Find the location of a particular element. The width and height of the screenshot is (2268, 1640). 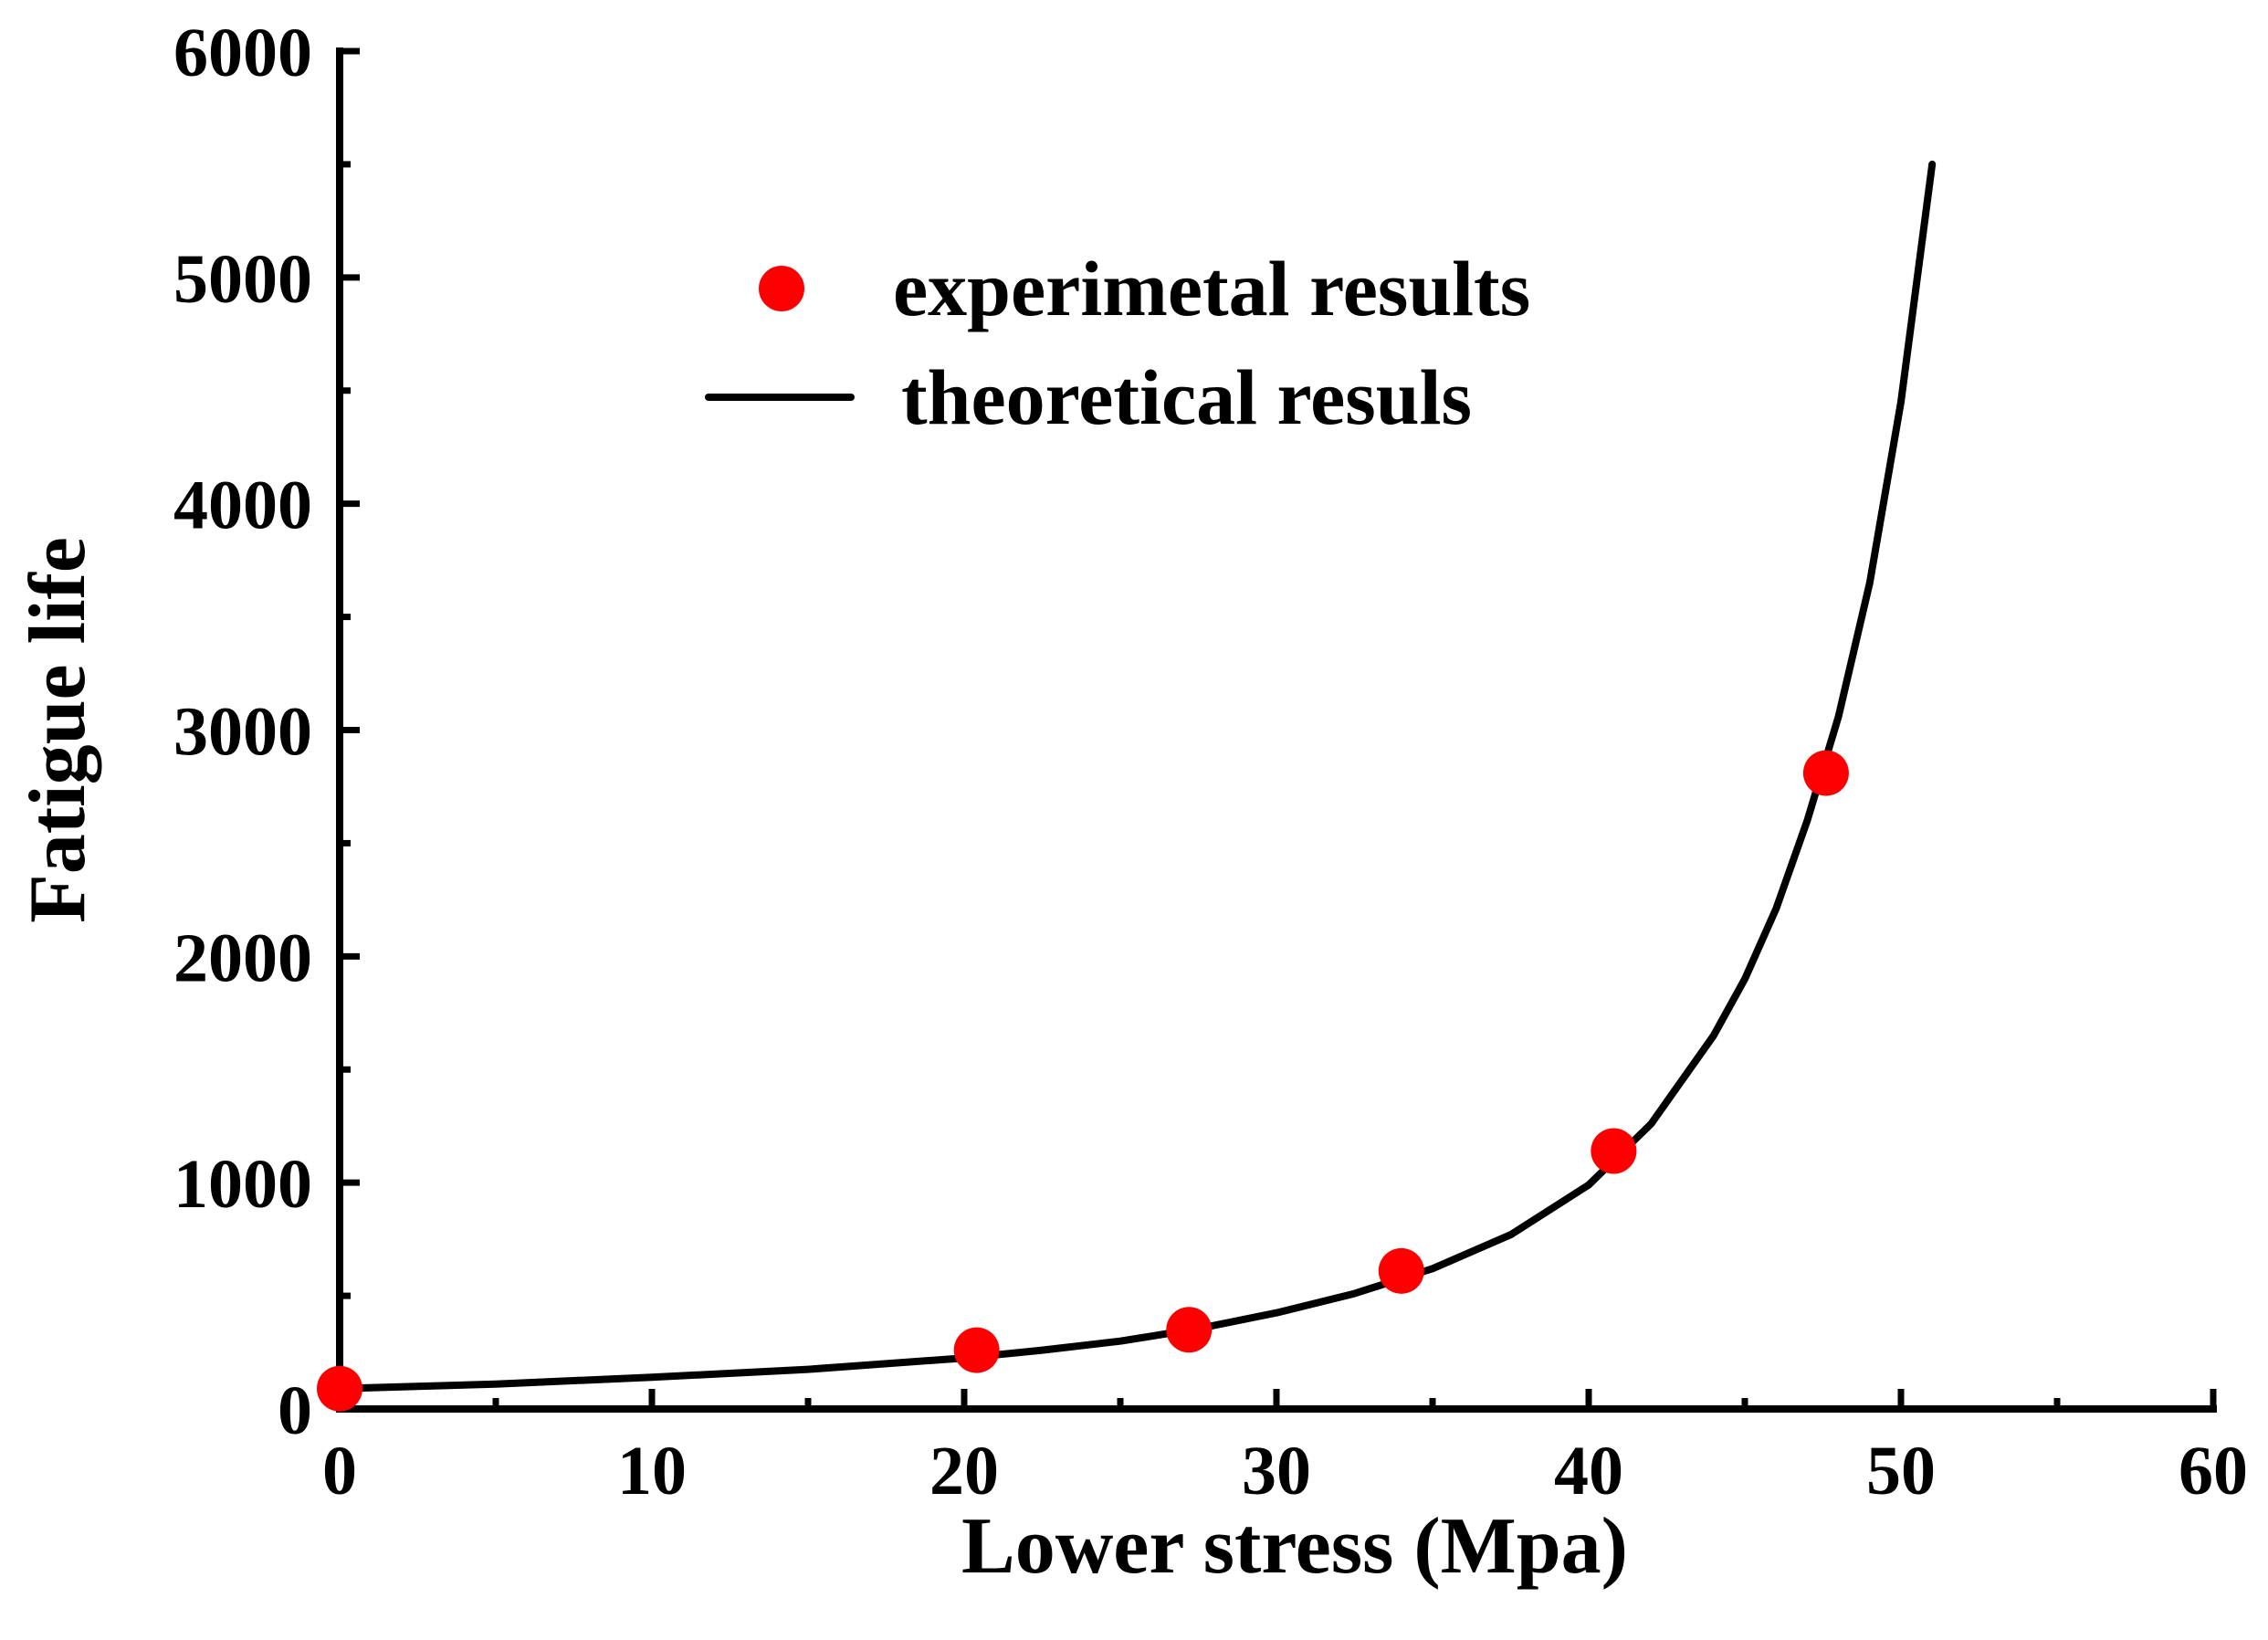

y-tick-label: 5000 is located at coordinates (243, 280).